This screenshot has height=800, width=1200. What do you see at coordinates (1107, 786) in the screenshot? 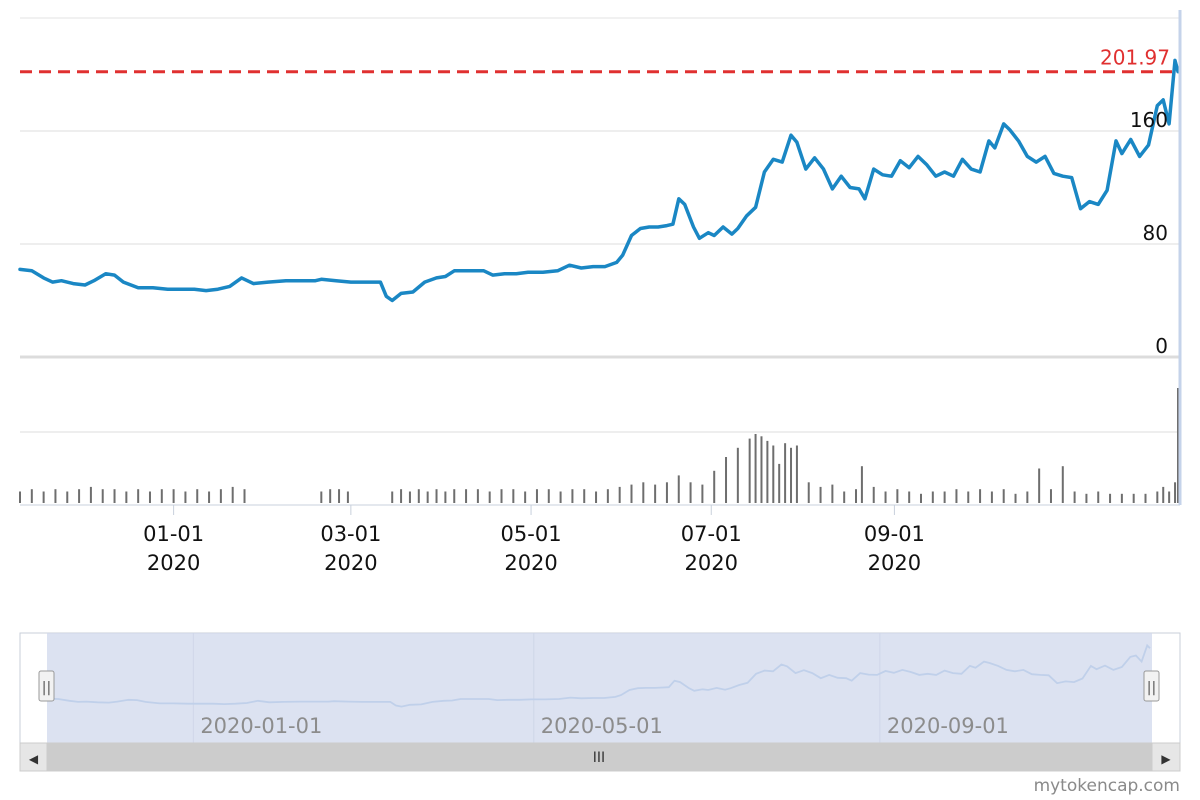
I see `credit-link: mytokencap.com` at bounding box center [1107, 786].